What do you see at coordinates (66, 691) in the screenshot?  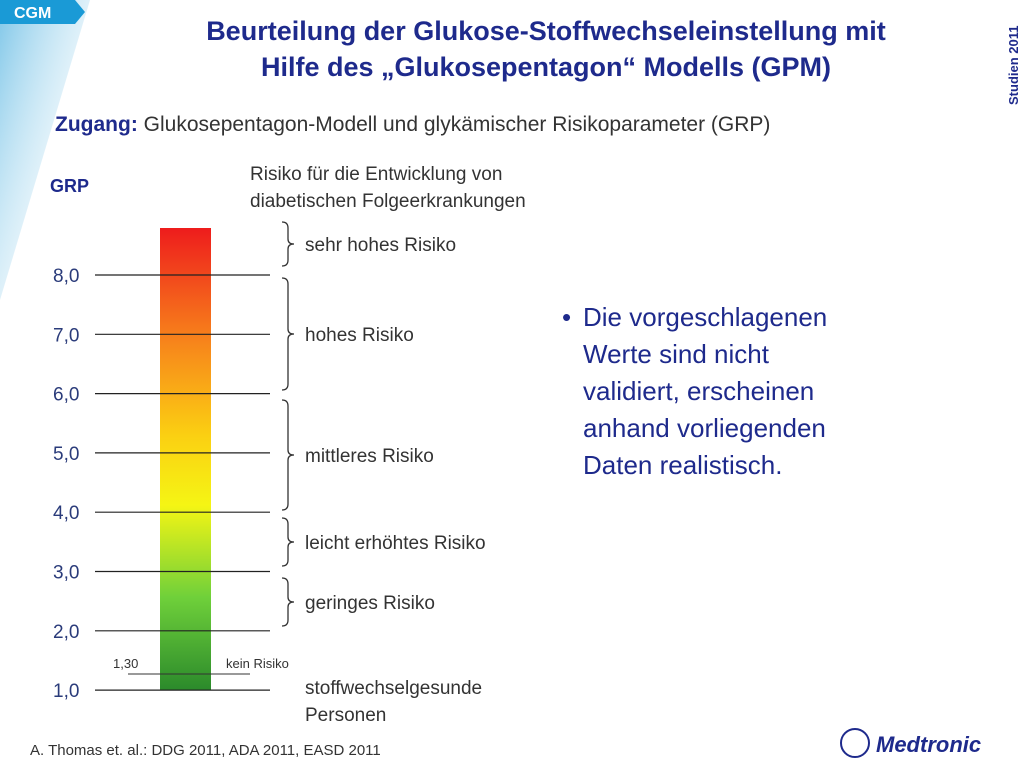 I see `scale-label: 1,0` at bounding box center [66, 691].